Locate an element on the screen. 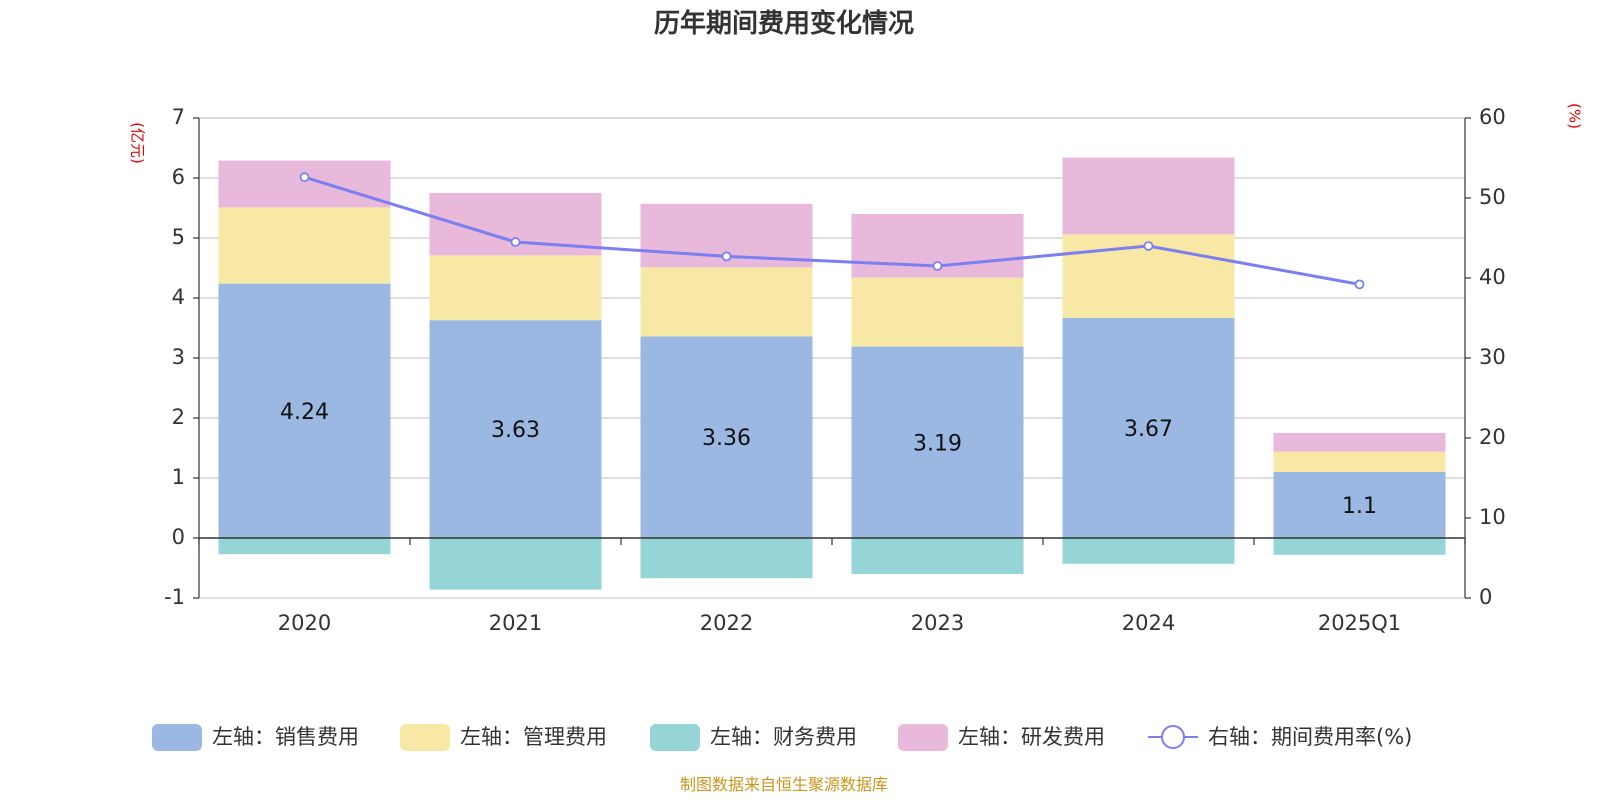 Image resolution: width=1600 pixels, height=800 pixels. expense-rate-polyline is located at coordinates (832, 230).